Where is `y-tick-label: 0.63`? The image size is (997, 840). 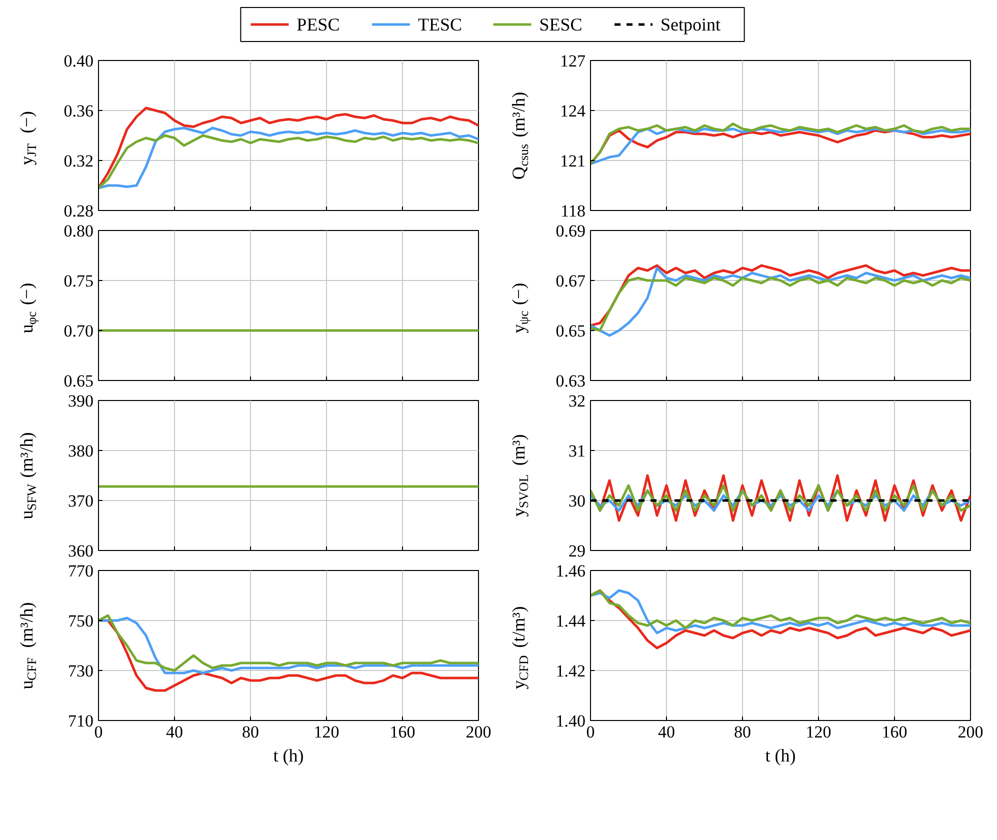 y-tick-label: 0.63 is located at coordinates (571, 381).